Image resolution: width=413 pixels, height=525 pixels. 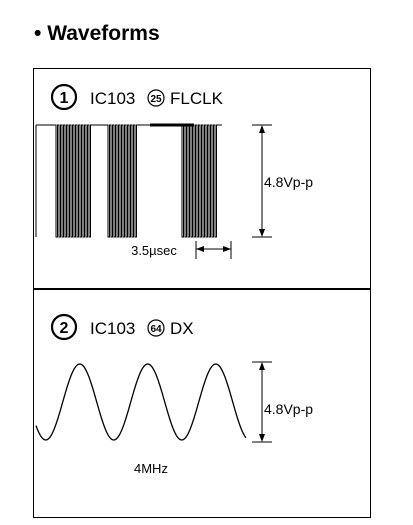 I want to click on period-arrowhead-left, so click(x=200, y=249).